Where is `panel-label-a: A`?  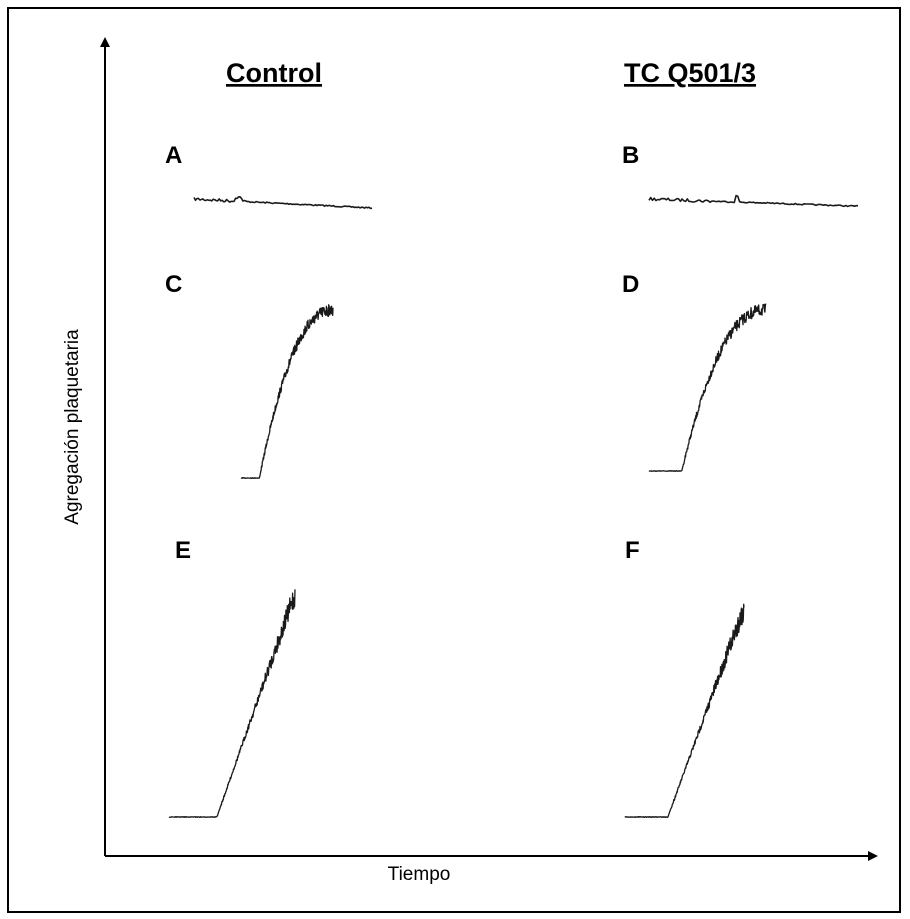
panel-label-a: A is located at coordinates (173, 155).